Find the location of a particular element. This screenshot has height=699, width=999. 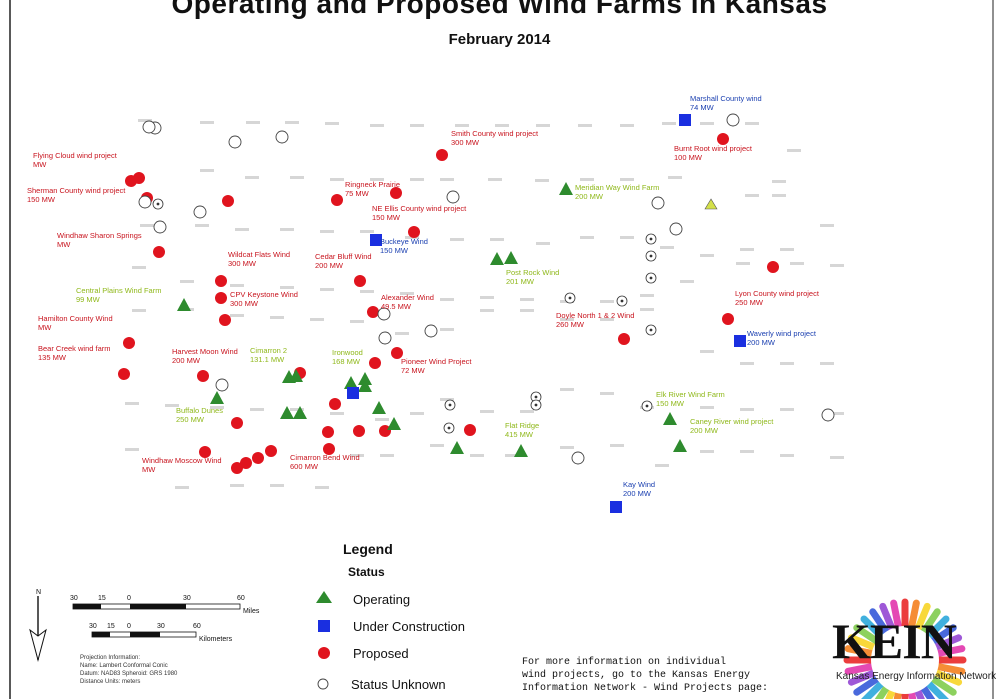

wind-farm-label-10: Cedar Bluff Wind 200 MW is located at coordinates (343, 261).